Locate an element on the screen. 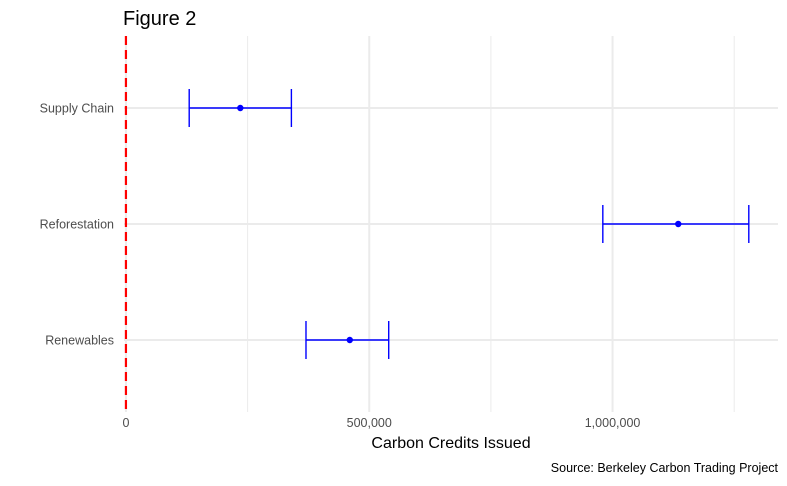  y-tick-label: Renewables is located at coordinates (79, 341).